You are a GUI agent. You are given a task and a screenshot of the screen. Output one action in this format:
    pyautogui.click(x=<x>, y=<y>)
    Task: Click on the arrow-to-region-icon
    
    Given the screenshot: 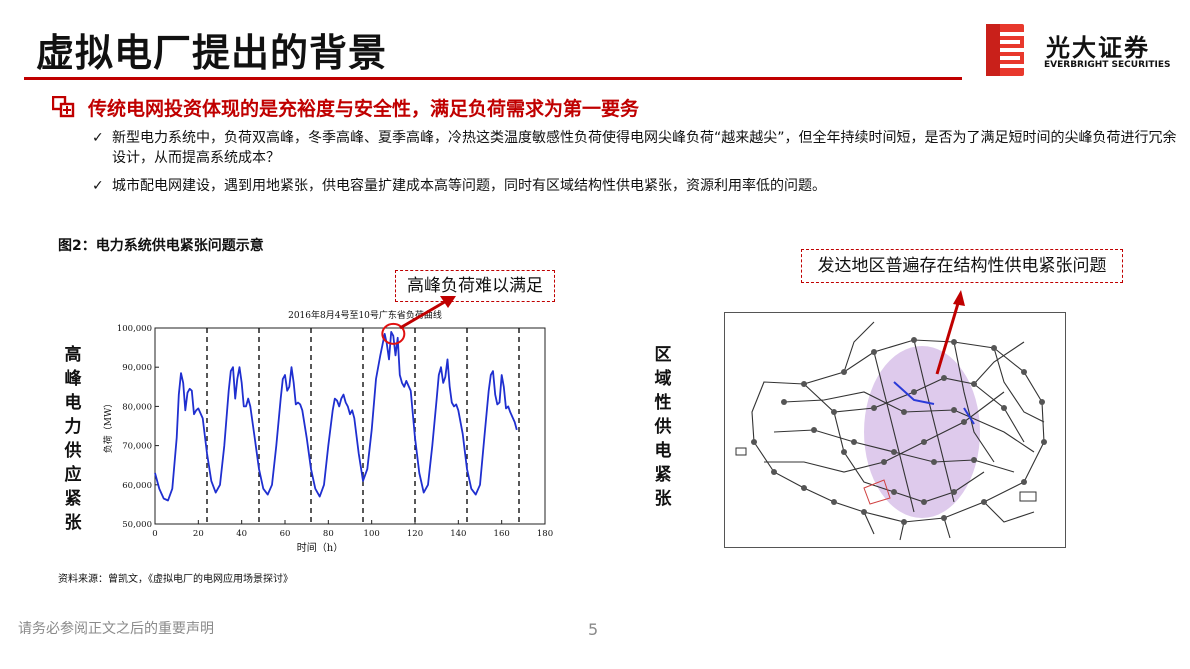 What is the action you would take?
    pyautogui.click(x=950, y=332)
    